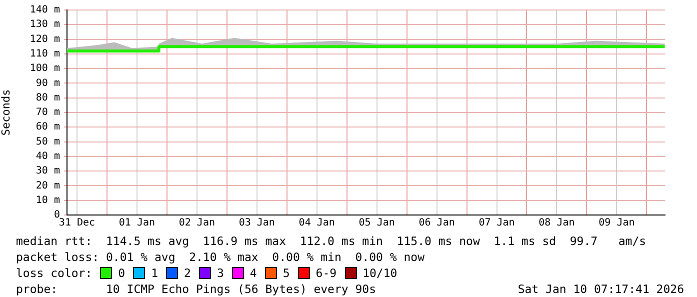 The image size is (697, 297). Describe the element at coordinates (496, 223) in the screenshot. I see `x-tick-label: 07 Jan` at that location.